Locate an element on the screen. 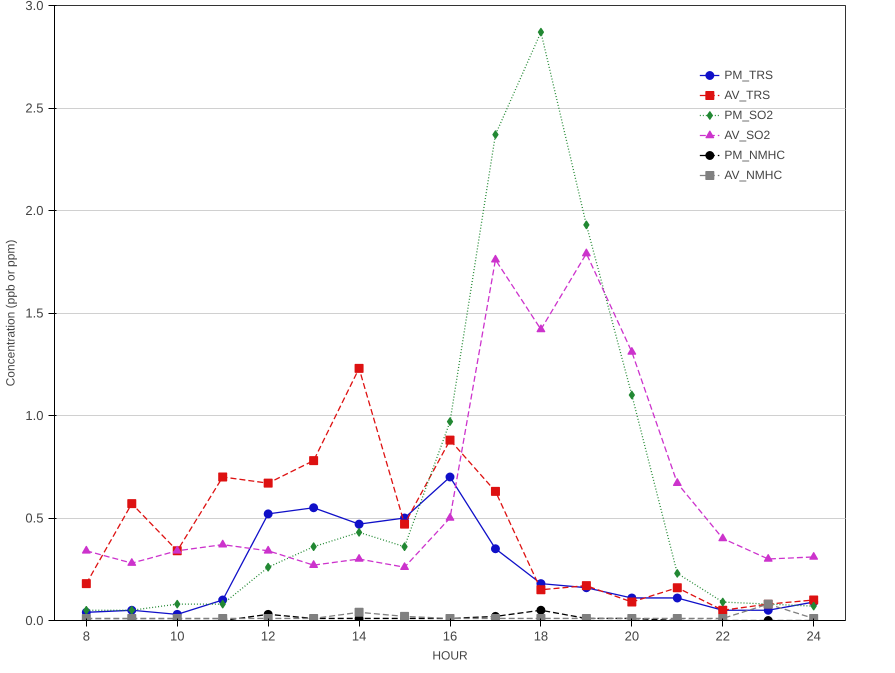 The image size is (895, 673). legend-label: AV_SO2 is located at coordinates (747, 135).